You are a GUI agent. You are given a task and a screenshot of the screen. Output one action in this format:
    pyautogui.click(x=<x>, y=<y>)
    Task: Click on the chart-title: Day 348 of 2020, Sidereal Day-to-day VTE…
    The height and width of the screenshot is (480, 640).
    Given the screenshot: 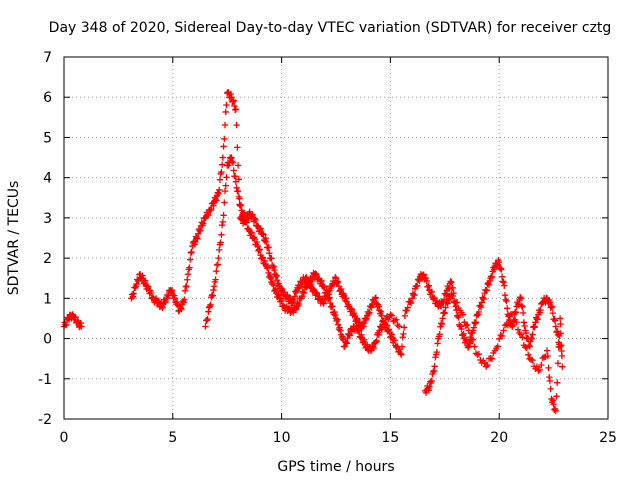 What is the action you would take?
    pyautogui.click(x=330, y=28)
    